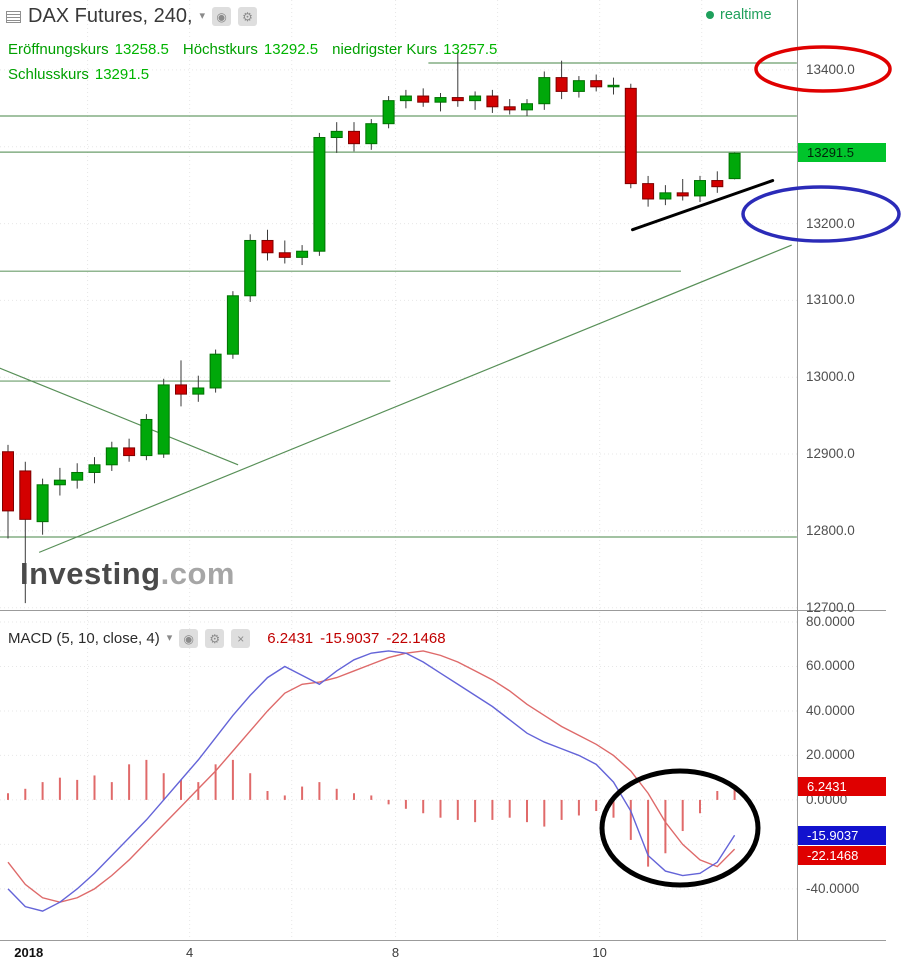  I want to click on open-label: Eröffnungskurs, so click(58, 49).